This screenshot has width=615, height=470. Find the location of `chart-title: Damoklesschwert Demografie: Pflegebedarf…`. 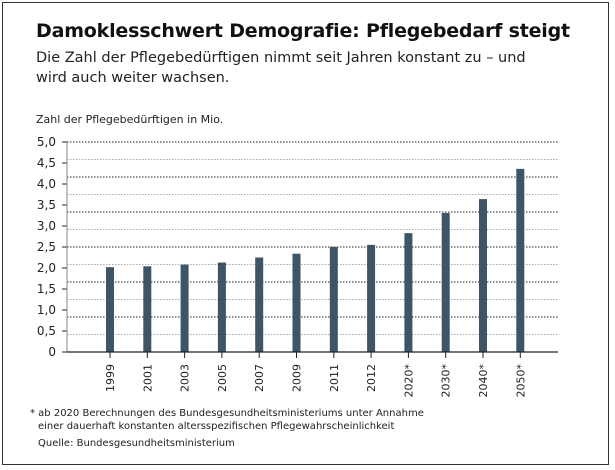

chart-title: Damoklesschwert Demografie: Pflegebedarf… is located at coordinates (303, 31).